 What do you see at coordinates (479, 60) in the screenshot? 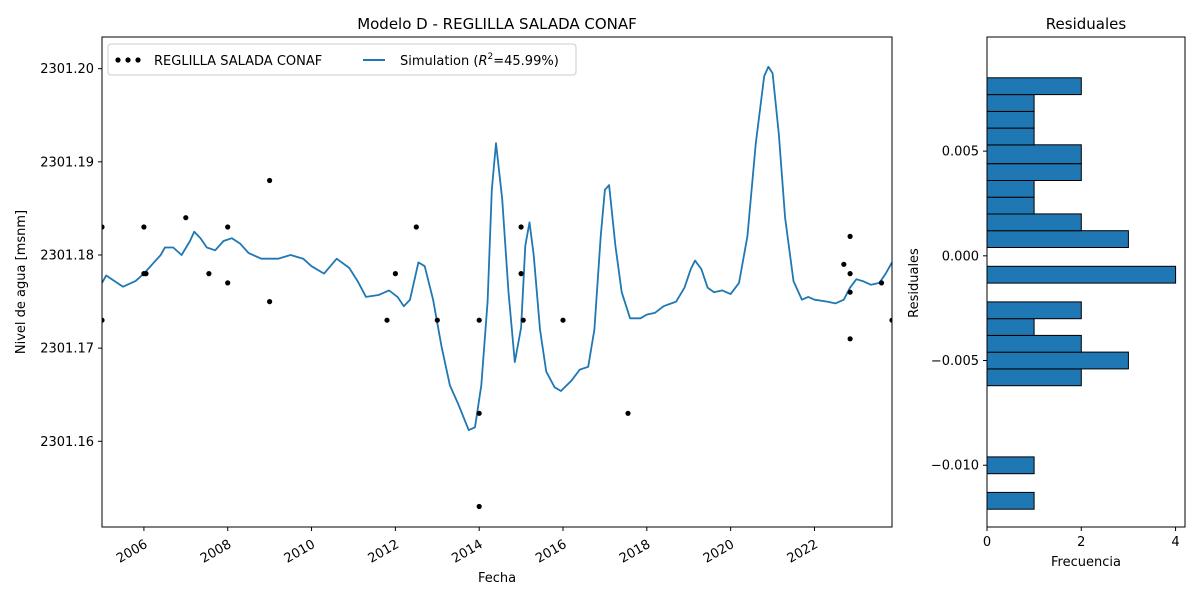
I see `legend-simulation-label: Simulation (R2=45.99%)` at bounding box center [479, 60].